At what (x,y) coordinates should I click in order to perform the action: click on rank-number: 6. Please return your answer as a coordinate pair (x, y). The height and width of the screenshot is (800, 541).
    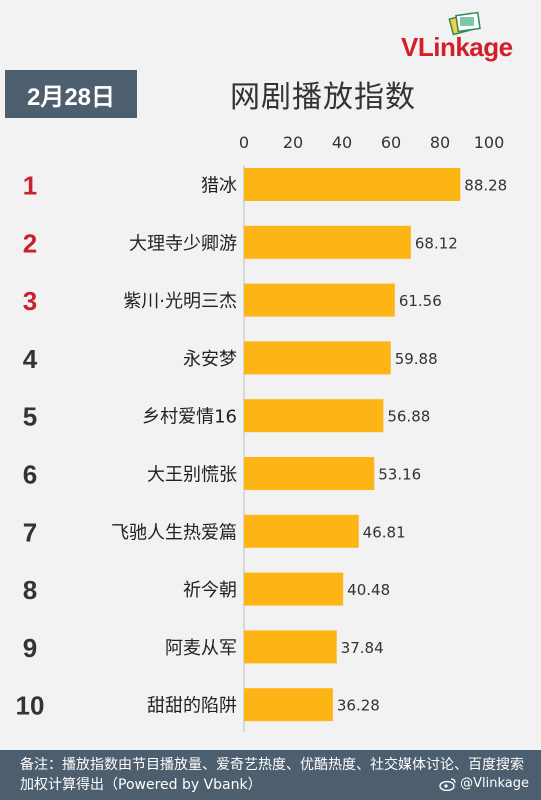
    Looking at the image, I should click on (30, 475).